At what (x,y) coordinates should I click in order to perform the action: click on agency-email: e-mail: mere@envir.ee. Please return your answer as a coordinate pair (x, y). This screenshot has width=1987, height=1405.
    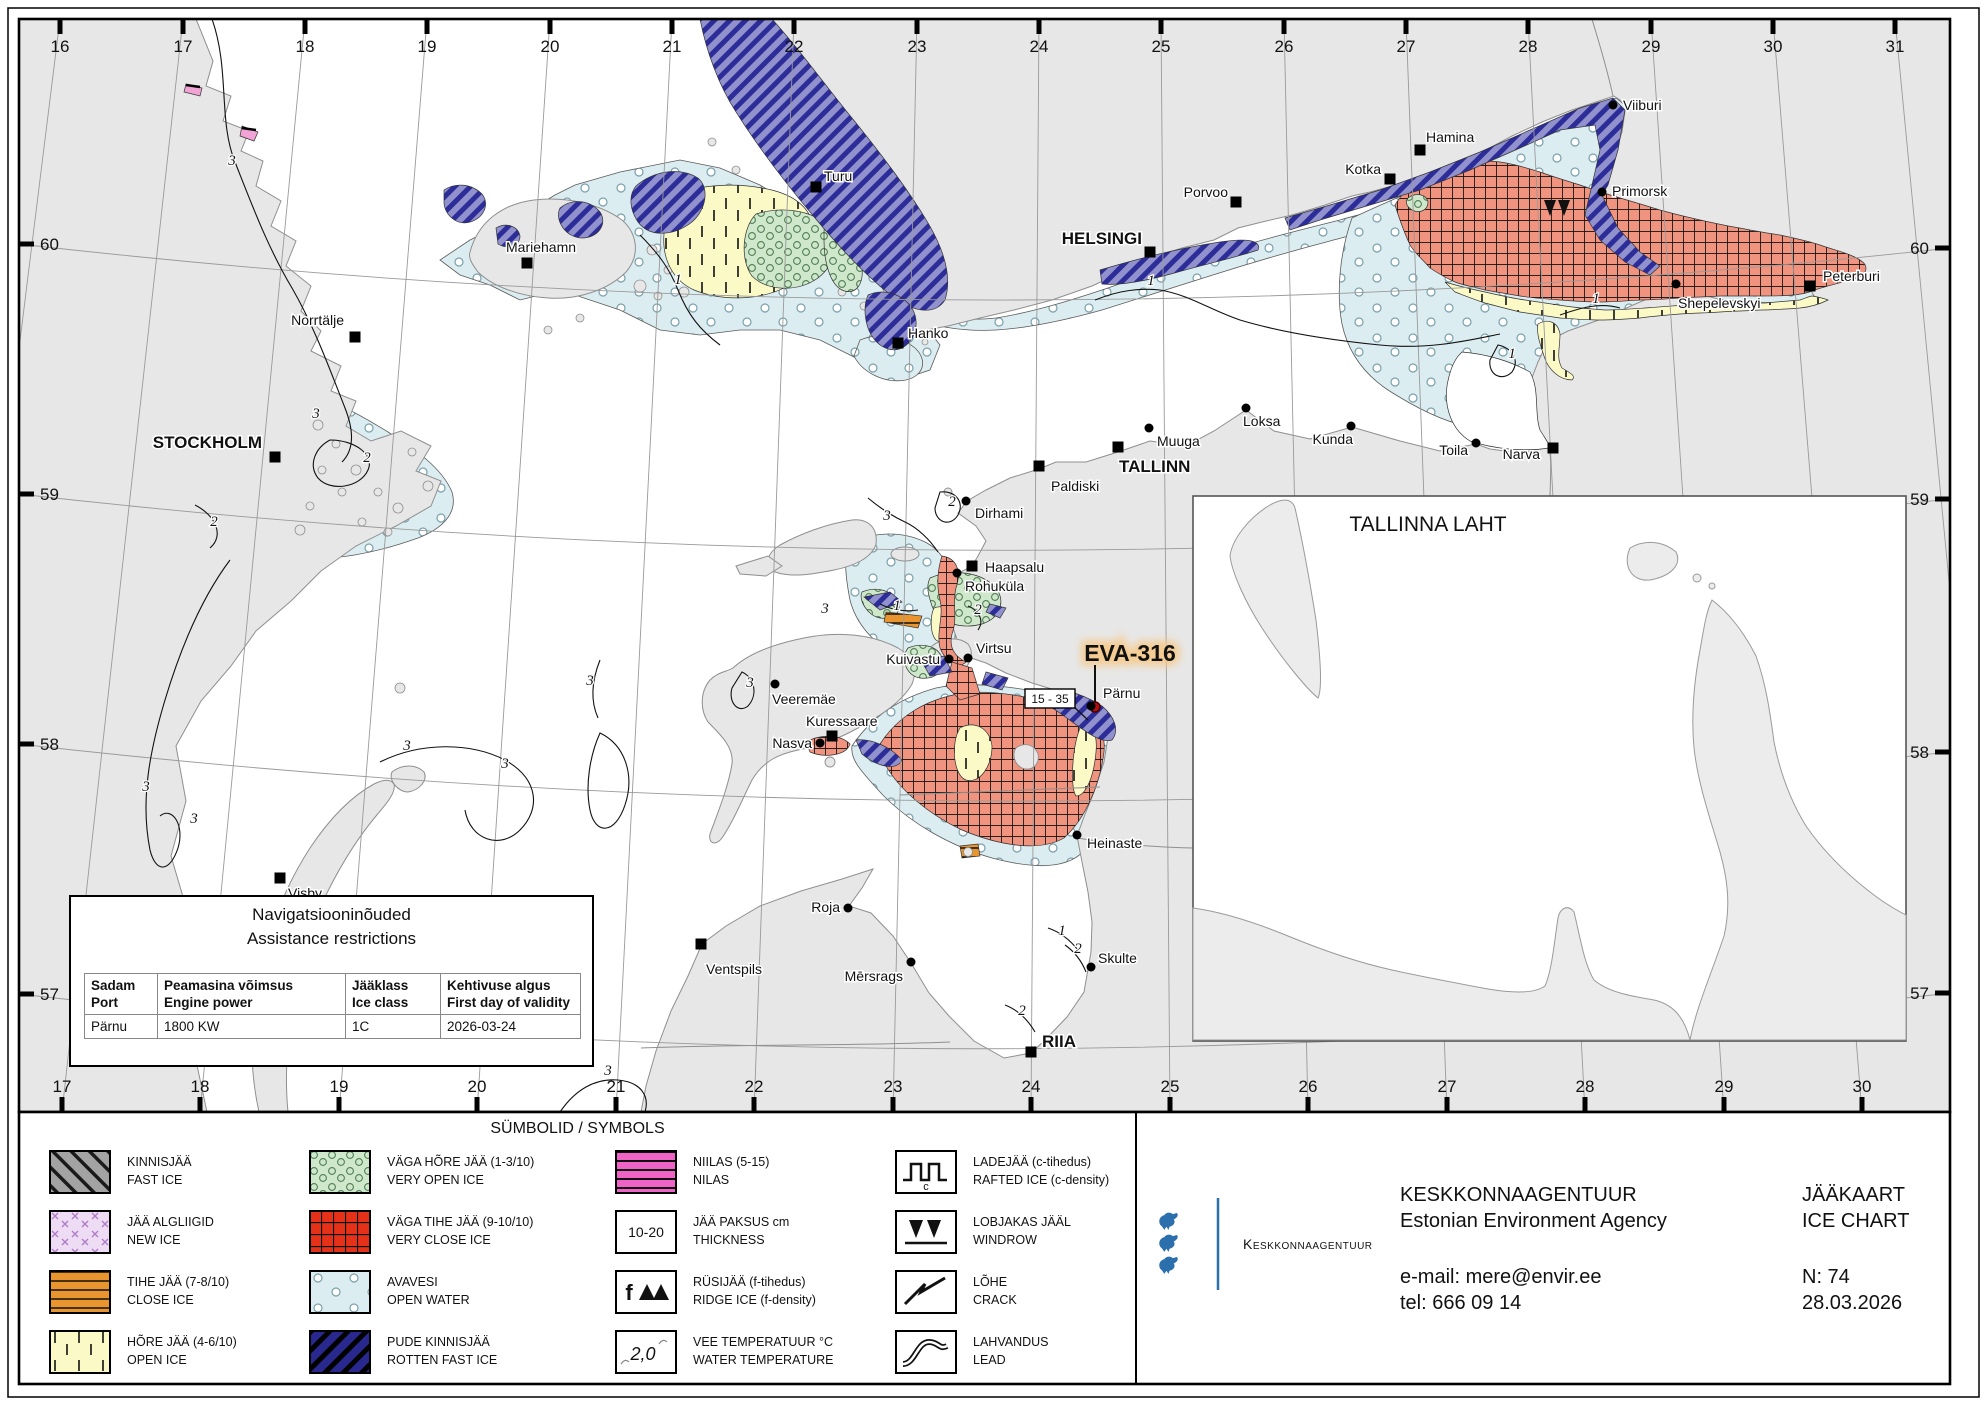
    Looking at the image, I should click on (1501, 1277).